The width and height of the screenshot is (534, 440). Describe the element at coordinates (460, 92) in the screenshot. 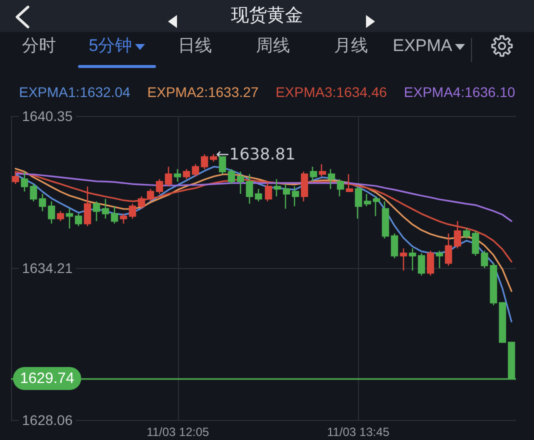

I see `text: EXPMA4:1636.10` at that location.